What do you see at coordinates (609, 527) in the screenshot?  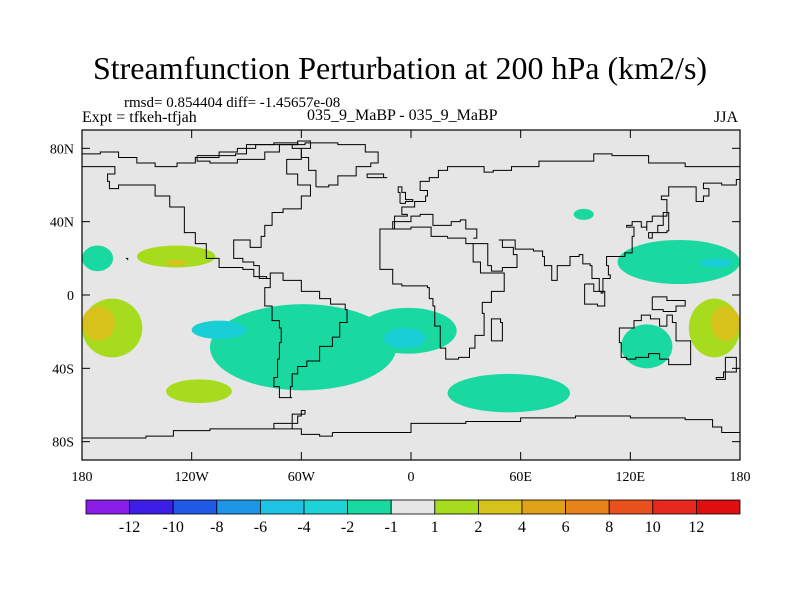 I see `colorbar-label: 8` at bounding box center [609, 527].